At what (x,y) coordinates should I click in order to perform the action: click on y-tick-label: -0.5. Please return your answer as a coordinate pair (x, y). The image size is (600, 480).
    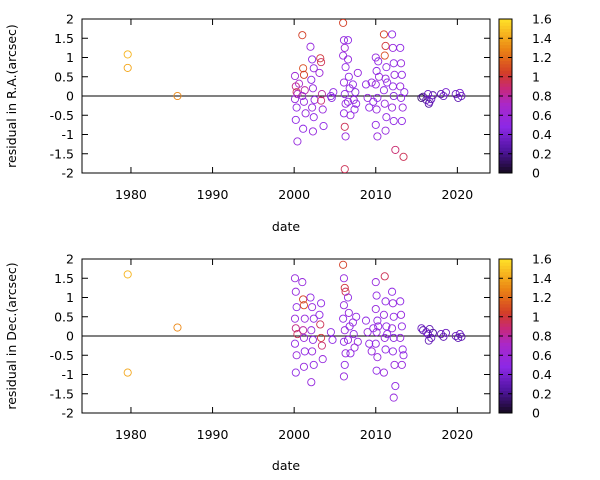
    Looking at the image, I should click on (62, 115).